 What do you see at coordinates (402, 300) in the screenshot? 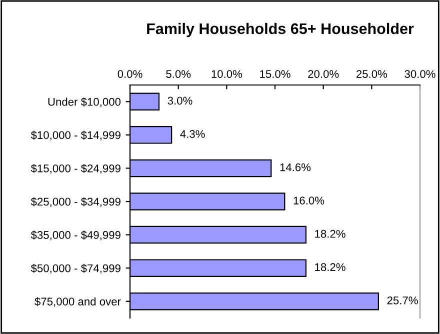
I see `data-label: 25.7%` at bounding box center [402, 300].